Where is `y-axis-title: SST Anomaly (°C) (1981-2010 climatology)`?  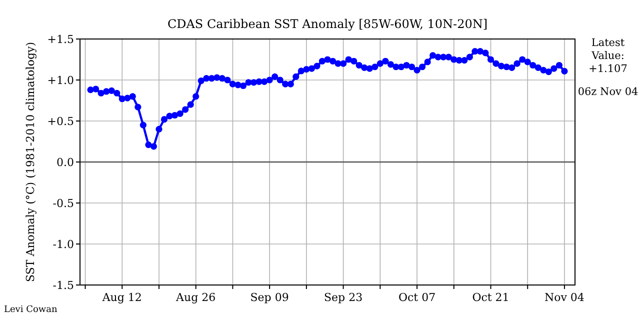
y-axis-title: SST Anomaly (°C) (1981-2010 climatology) is located at coordinates (30, 162).